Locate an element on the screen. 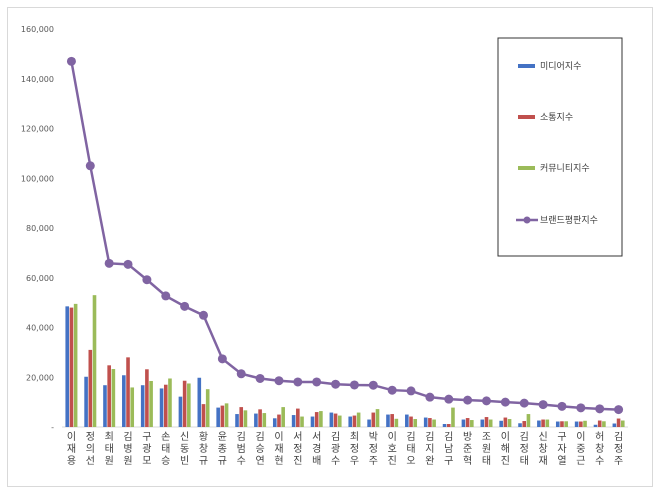  legend-label: 브랜드평판지수 is located at coordinates (569, 220).